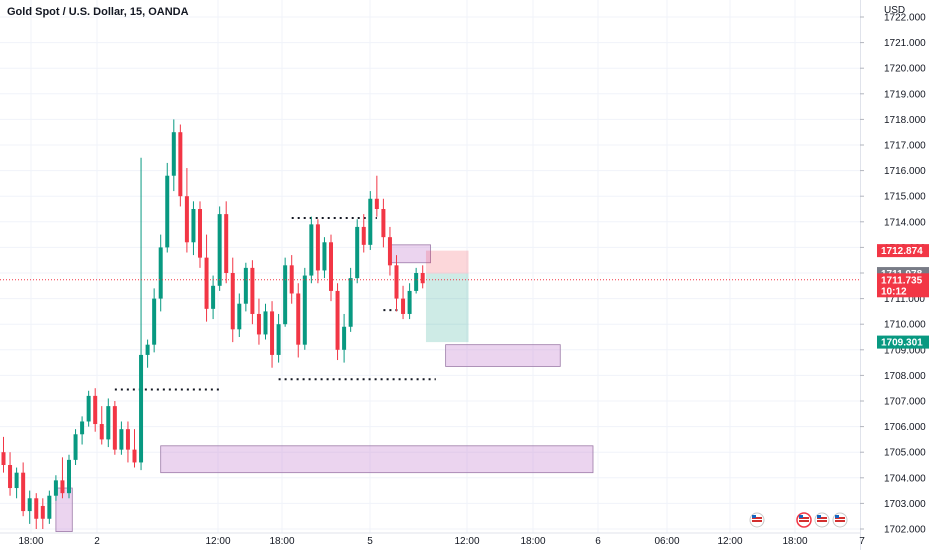 This screenshot has width=932, height=550. I want to click on y-tick-label: 1703.000, so click(905, 504).